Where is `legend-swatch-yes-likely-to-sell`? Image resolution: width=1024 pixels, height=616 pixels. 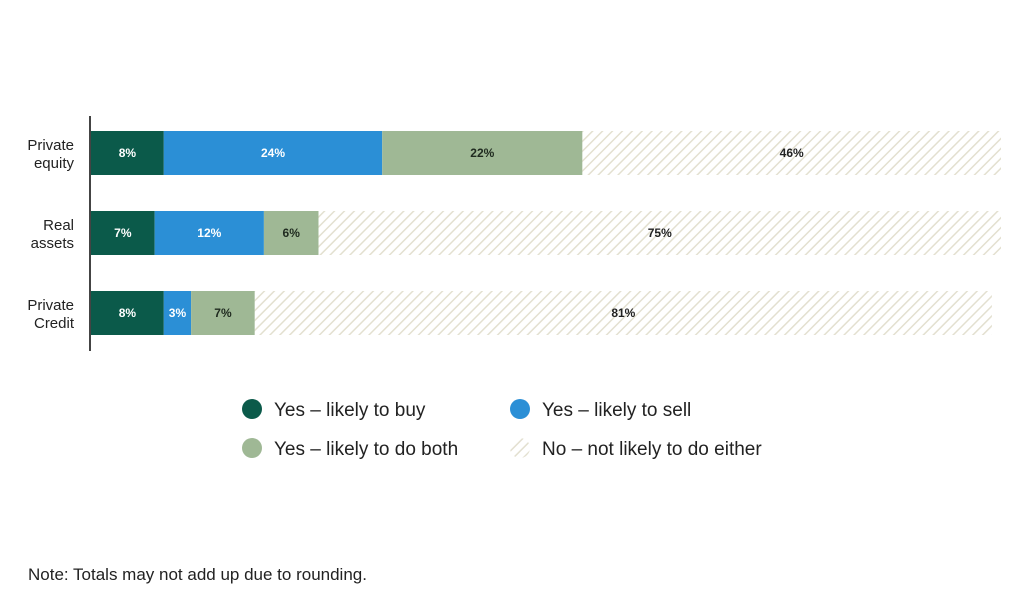 legend-swatch-yes-likely-to-sell is located at coordinates (520, 409).